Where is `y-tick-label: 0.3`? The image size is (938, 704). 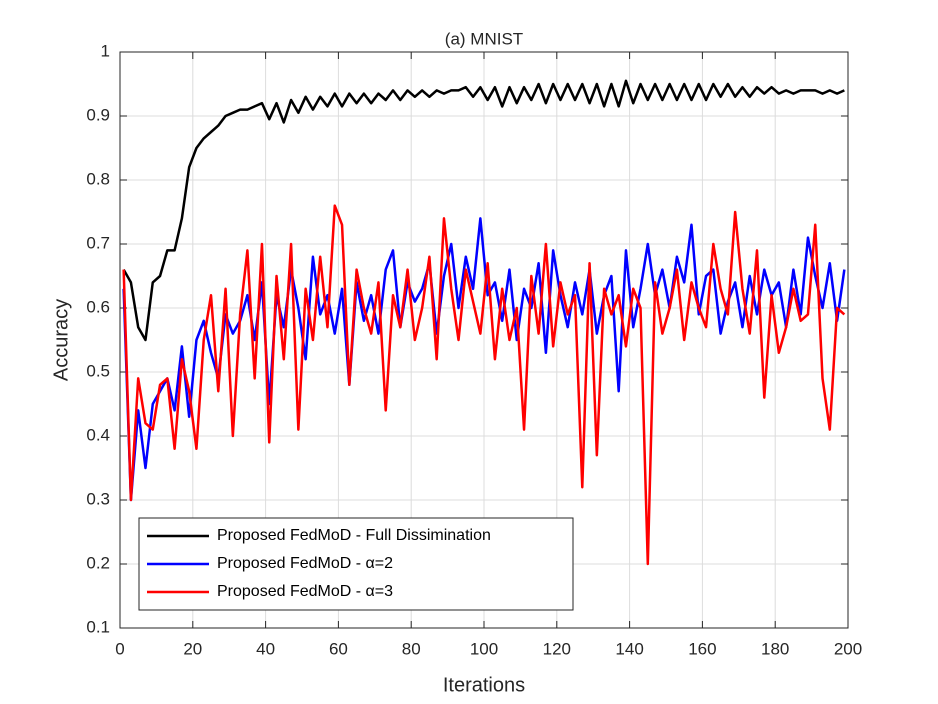
y-tick-label: 0.3 is located at coordinates (98, 498).